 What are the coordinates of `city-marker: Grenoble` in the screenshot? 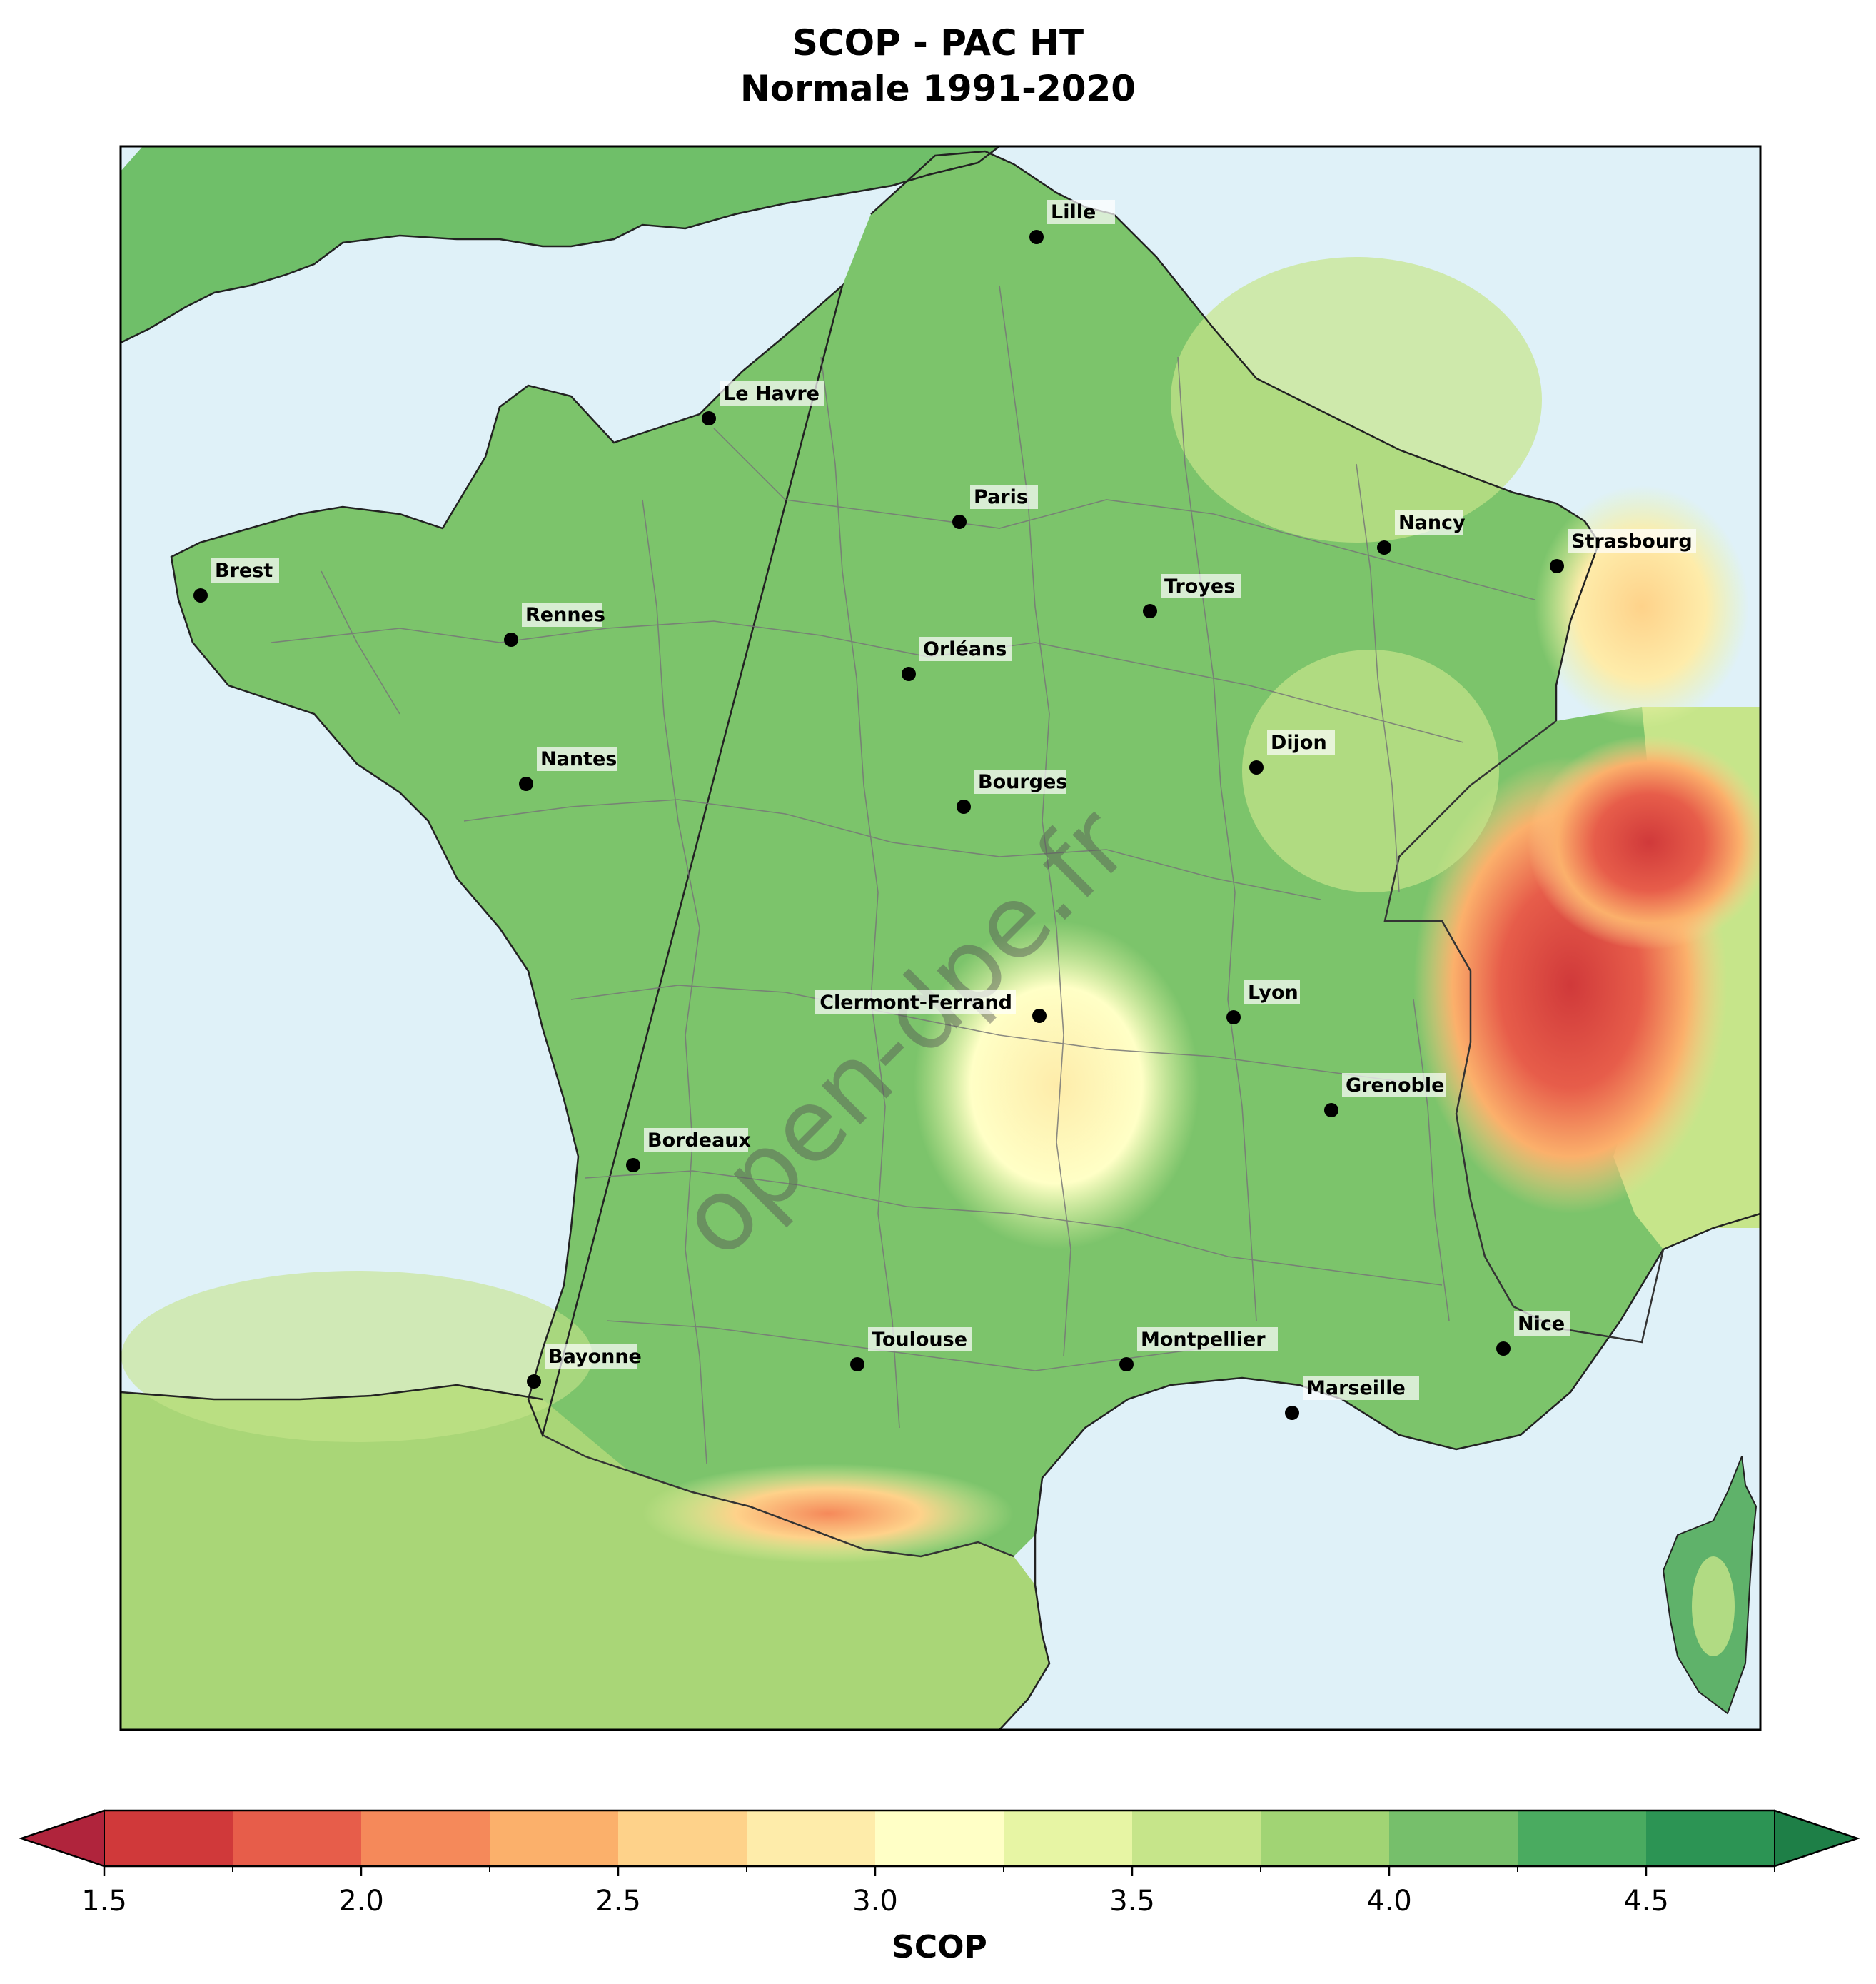 It's located at (1385, 1095).